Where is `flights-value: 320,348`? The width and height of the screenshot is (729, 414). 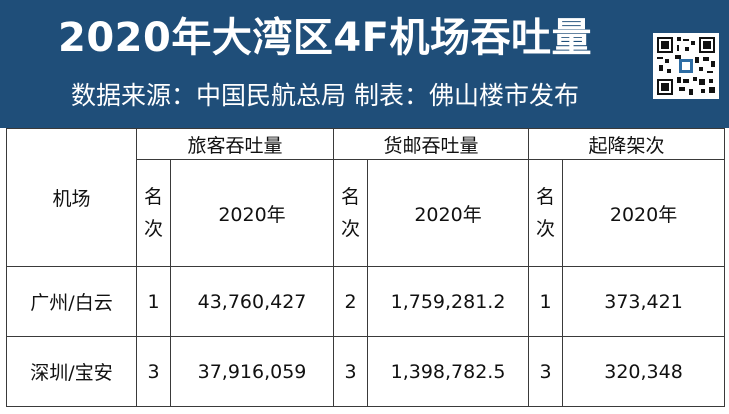 flights-value: 320,348 is located at coordinates (644, 371).